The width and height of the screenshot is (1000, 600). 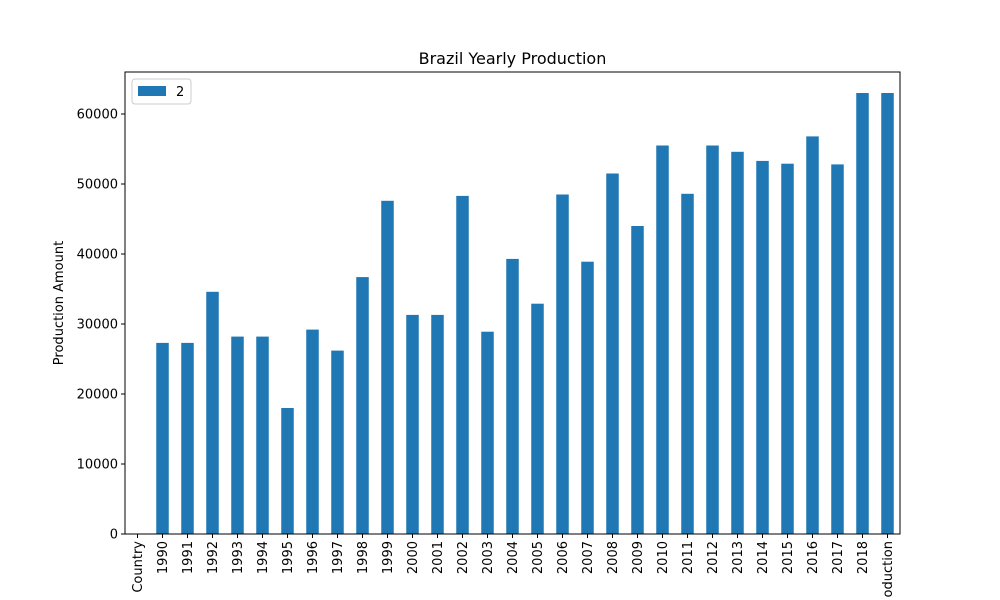 What do you see at coordinates (162, 438) in the screenshot?
I see `bar-1990` at bounding box center [162, 438].